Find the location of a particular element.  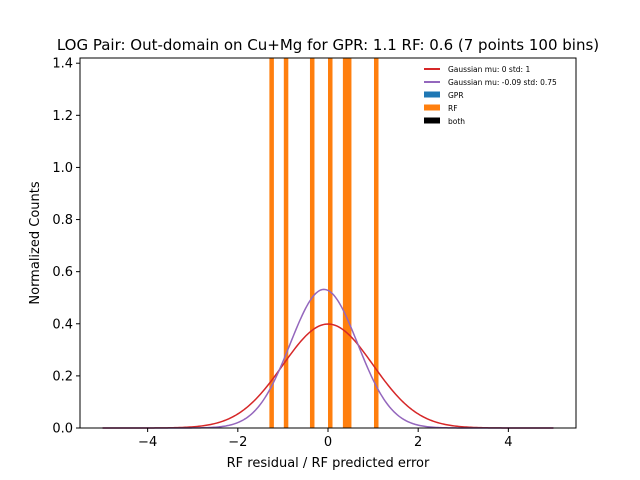

x-axis-label: RF residual / RF predicted error is located at coordinates (328, 463).